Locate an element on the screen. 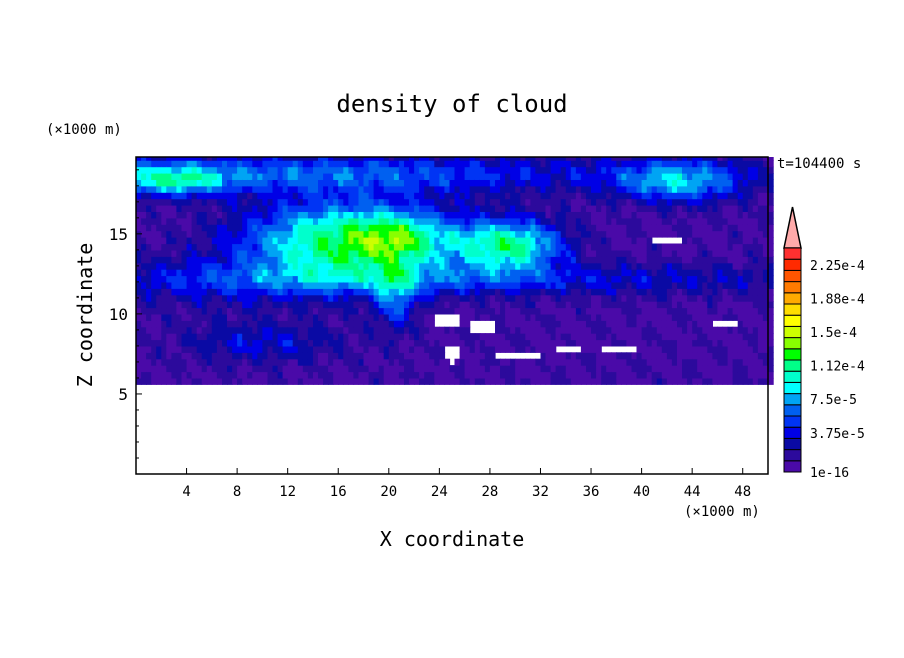 This screenshot has height=658, width=904. colorbar-bin is located at coordinates (792, 354).